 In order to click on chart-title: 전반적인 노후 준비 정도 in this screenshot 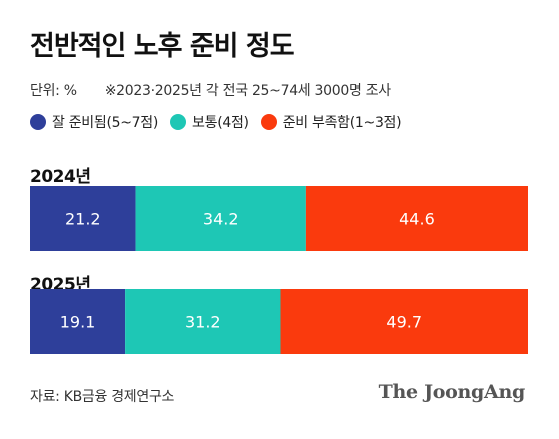, I will do `click(162, 46)`.